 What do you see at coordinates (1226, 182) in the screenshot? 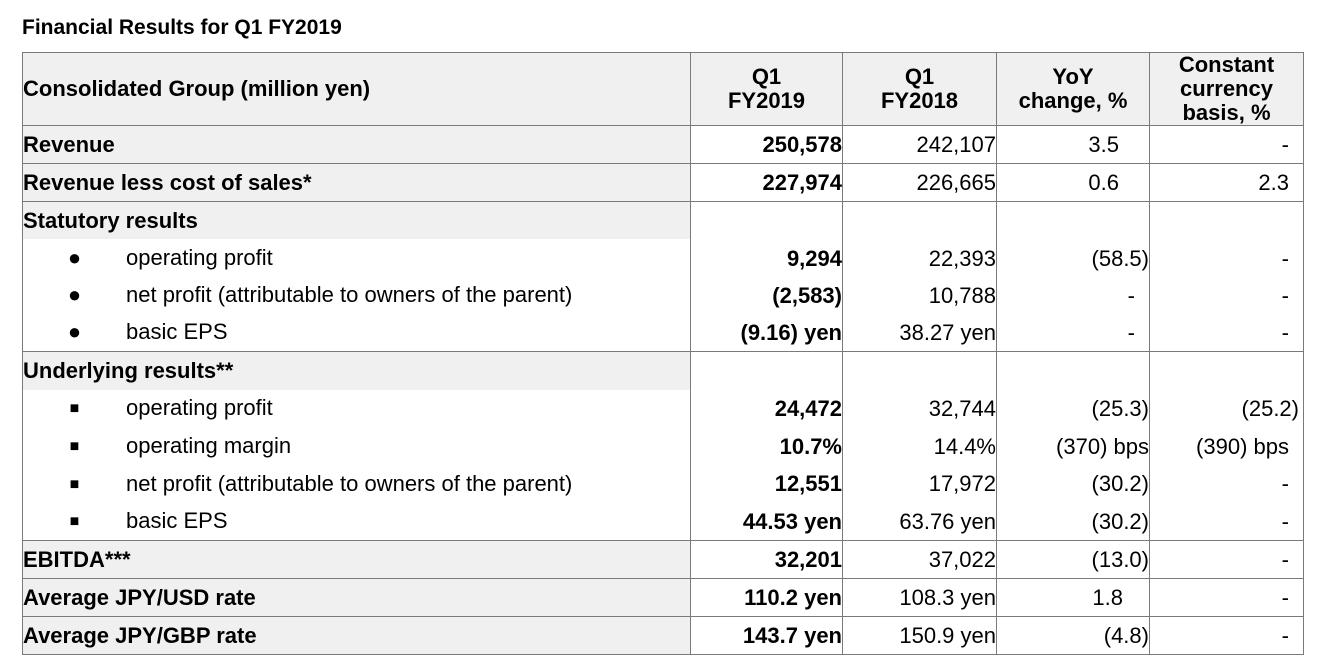
I see `cell-ccy: 2.3` at bounding box center [1226, 182].